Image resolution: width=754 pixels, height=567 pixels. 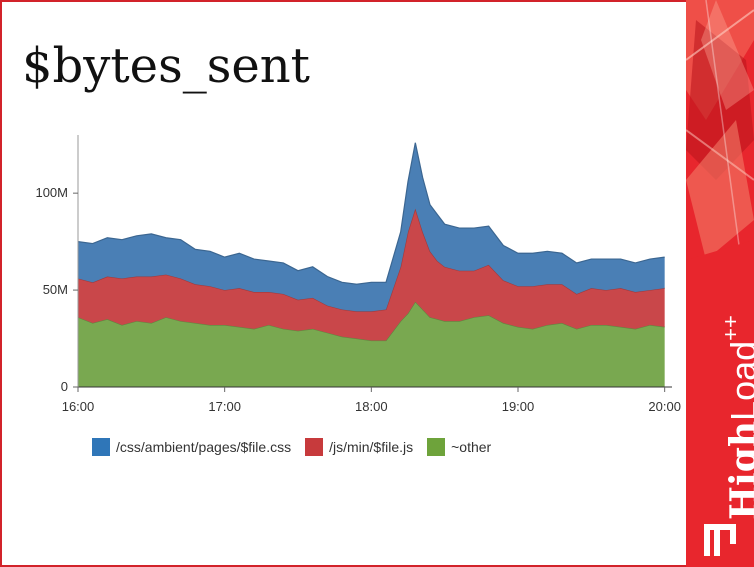 What do you see at coordinates (224, 406) in the screenshot?
I see `x-tick-label-1: 17:00` at bounding box center [224, 406].